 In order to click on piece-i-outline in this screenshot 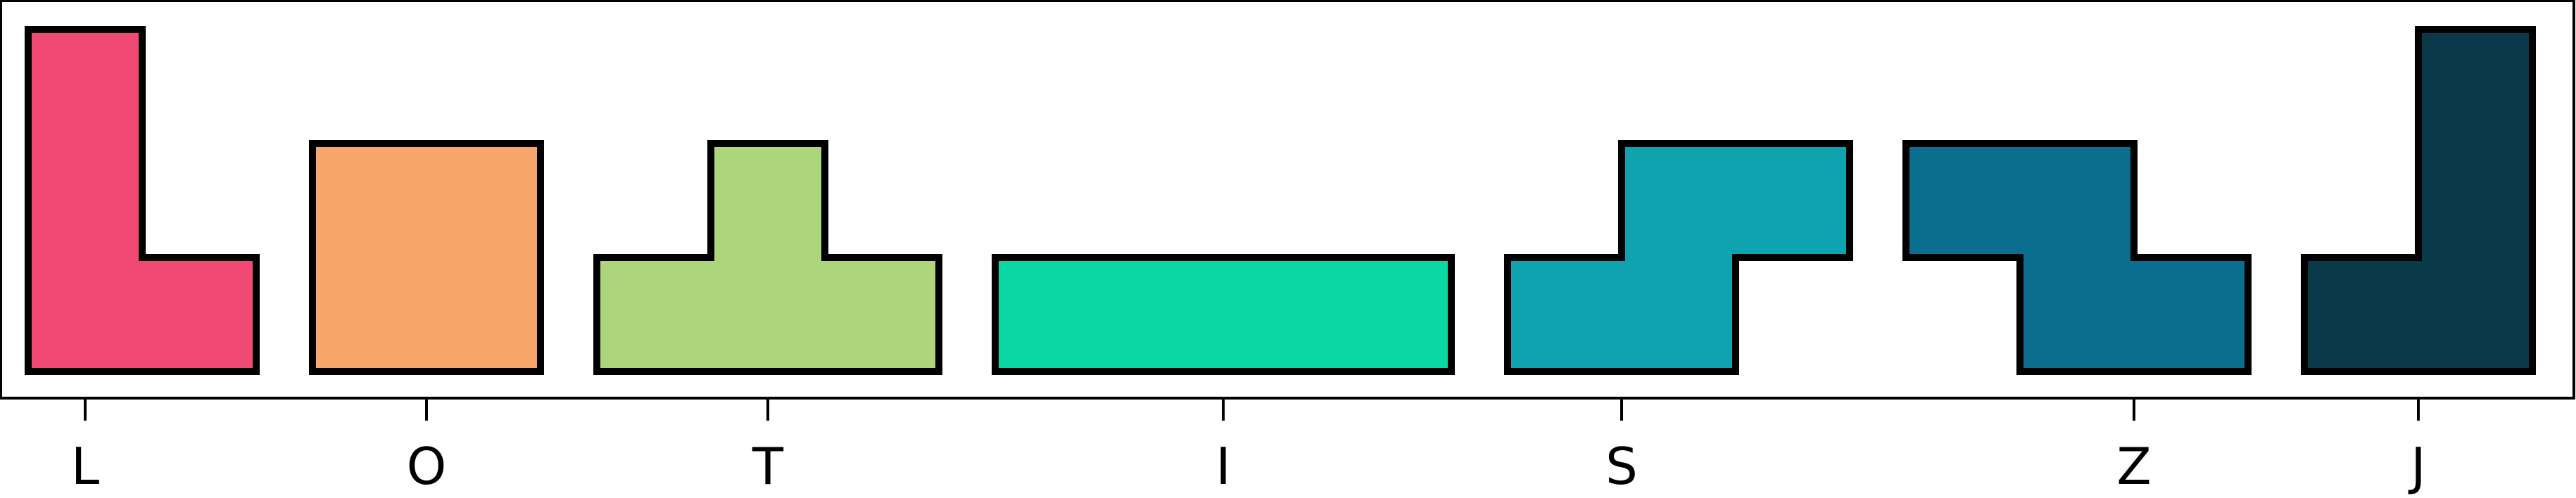, I will do `click(1223, 314)`.